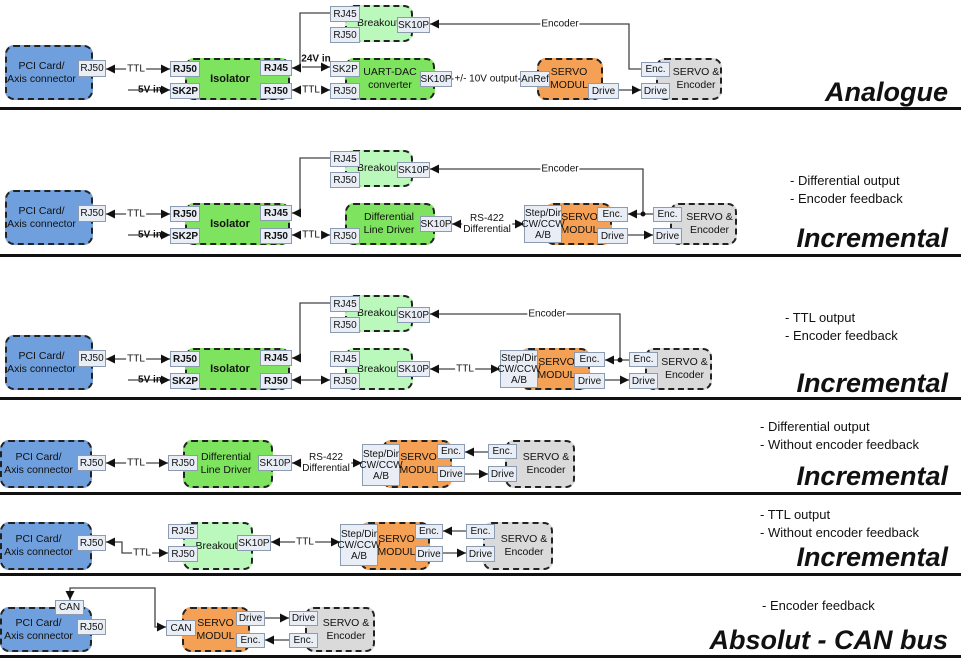 The image size is (961, 661). Describe the element at coordinates (886, 92) in the screenshot. I see `section-title: Analogue` at that location.